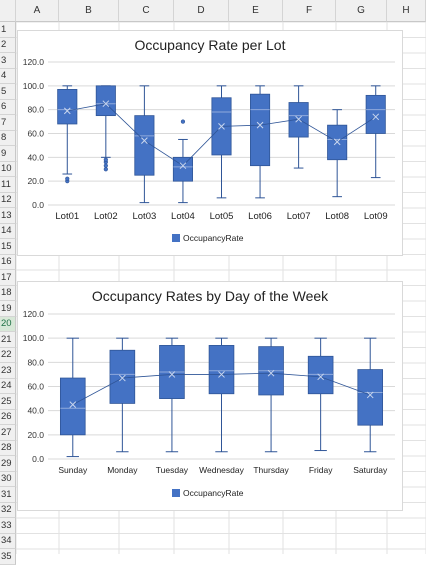 Image resolution: width=426 pixels, height=565 pixels. What do you see at coordinates (8, 92) in the screenshot?
I see `row-header-5: 5` at bounding box center [8, 92].